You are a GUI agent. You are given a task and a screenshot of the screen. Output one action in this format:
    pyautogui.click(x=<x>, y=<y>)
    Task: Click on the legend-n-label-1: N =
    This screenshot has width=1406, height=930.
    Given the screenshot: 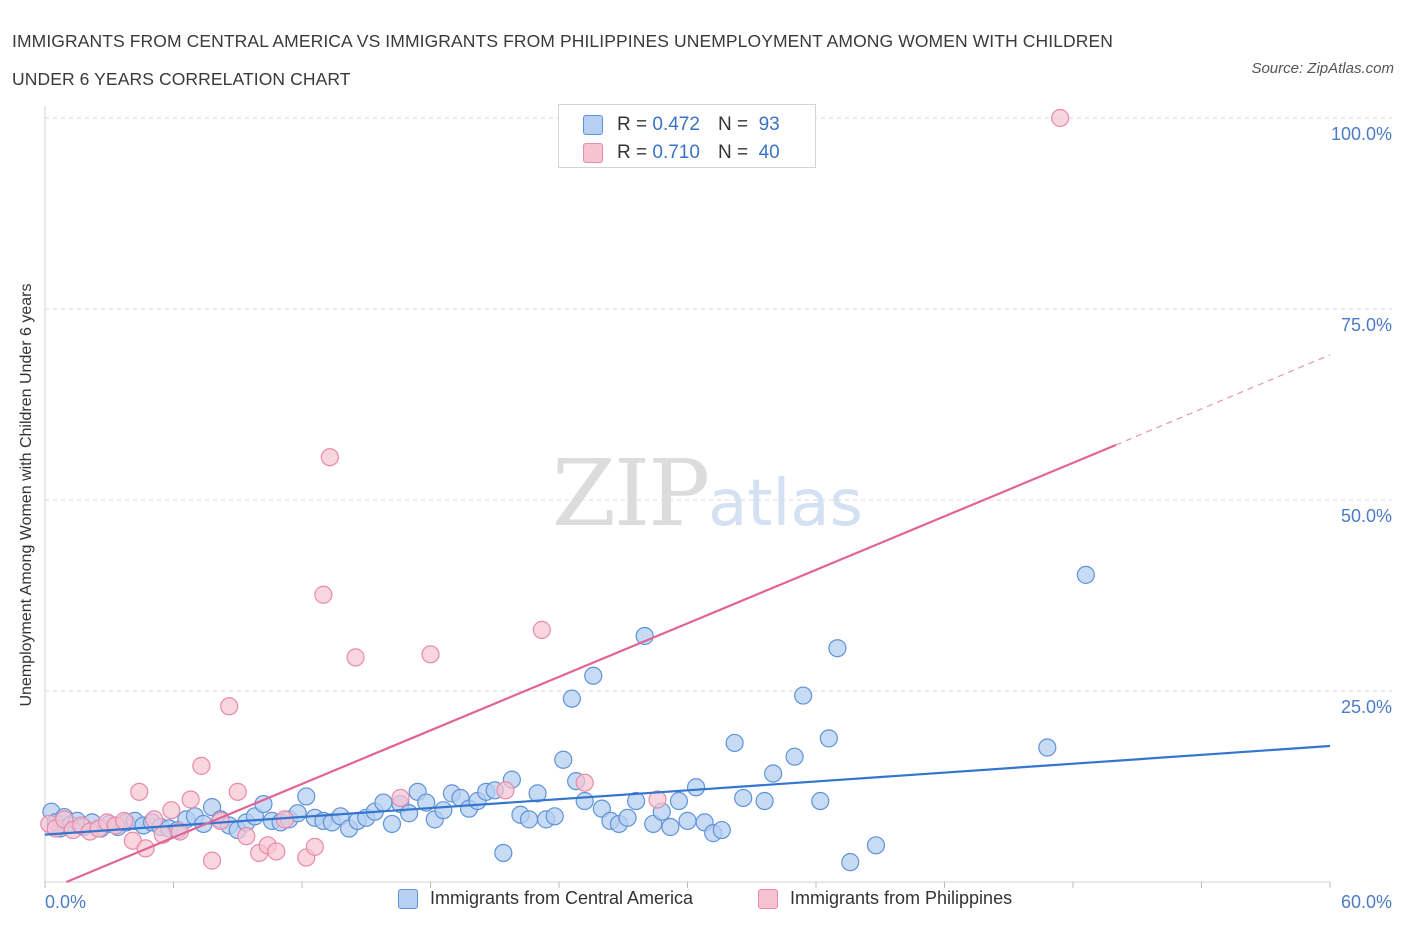 What is the action you would take?
    pyautogui.click(x=733, y=124)
    